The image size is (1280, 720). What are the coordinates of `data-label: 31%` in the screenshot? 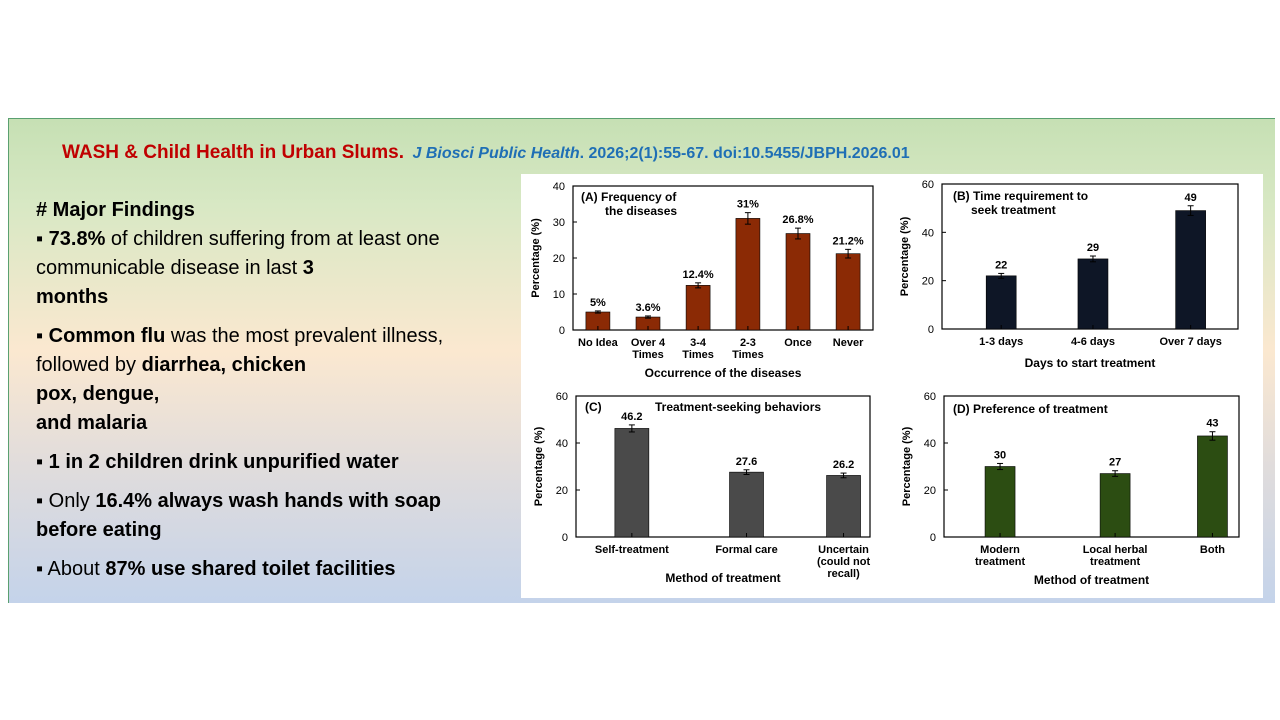 It's located at (748, 205).